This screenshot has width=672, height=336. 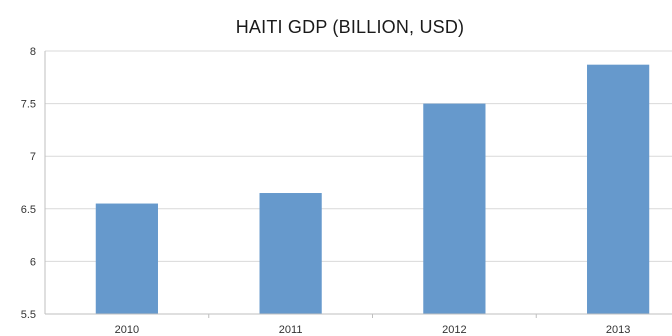 I want to click on x-tick-label: 2011, so click(x=291, y=330).